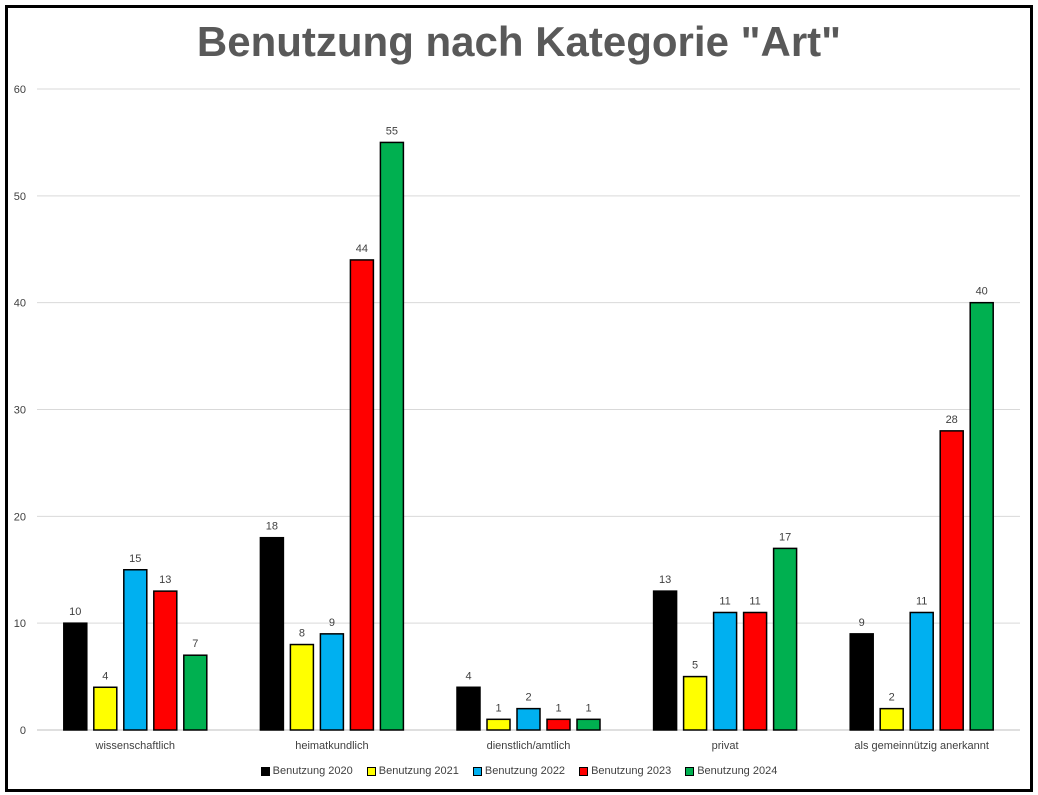  What do you see at coordinates (312, 771) in the screenshot?
I see `legend-label: Benutzung 2020` at bounding box center [312, 771].